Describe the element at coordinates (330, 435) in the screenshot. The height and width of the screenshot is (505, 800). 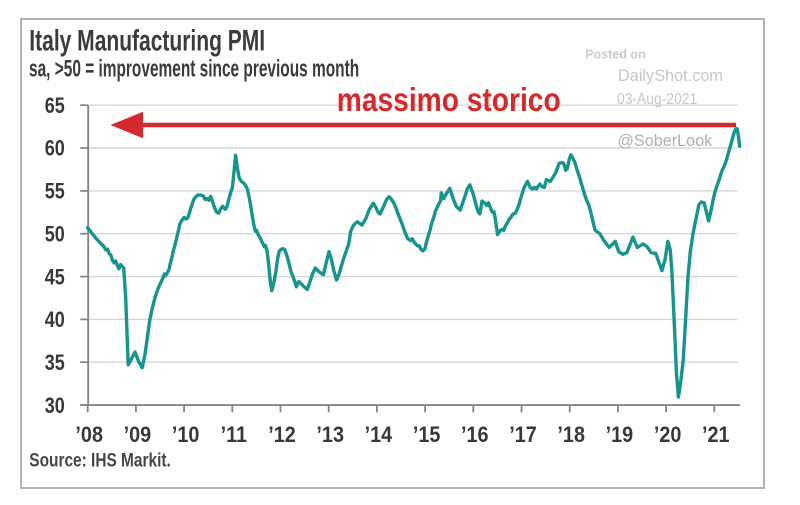
I see `svg-text: ’13` at that location.